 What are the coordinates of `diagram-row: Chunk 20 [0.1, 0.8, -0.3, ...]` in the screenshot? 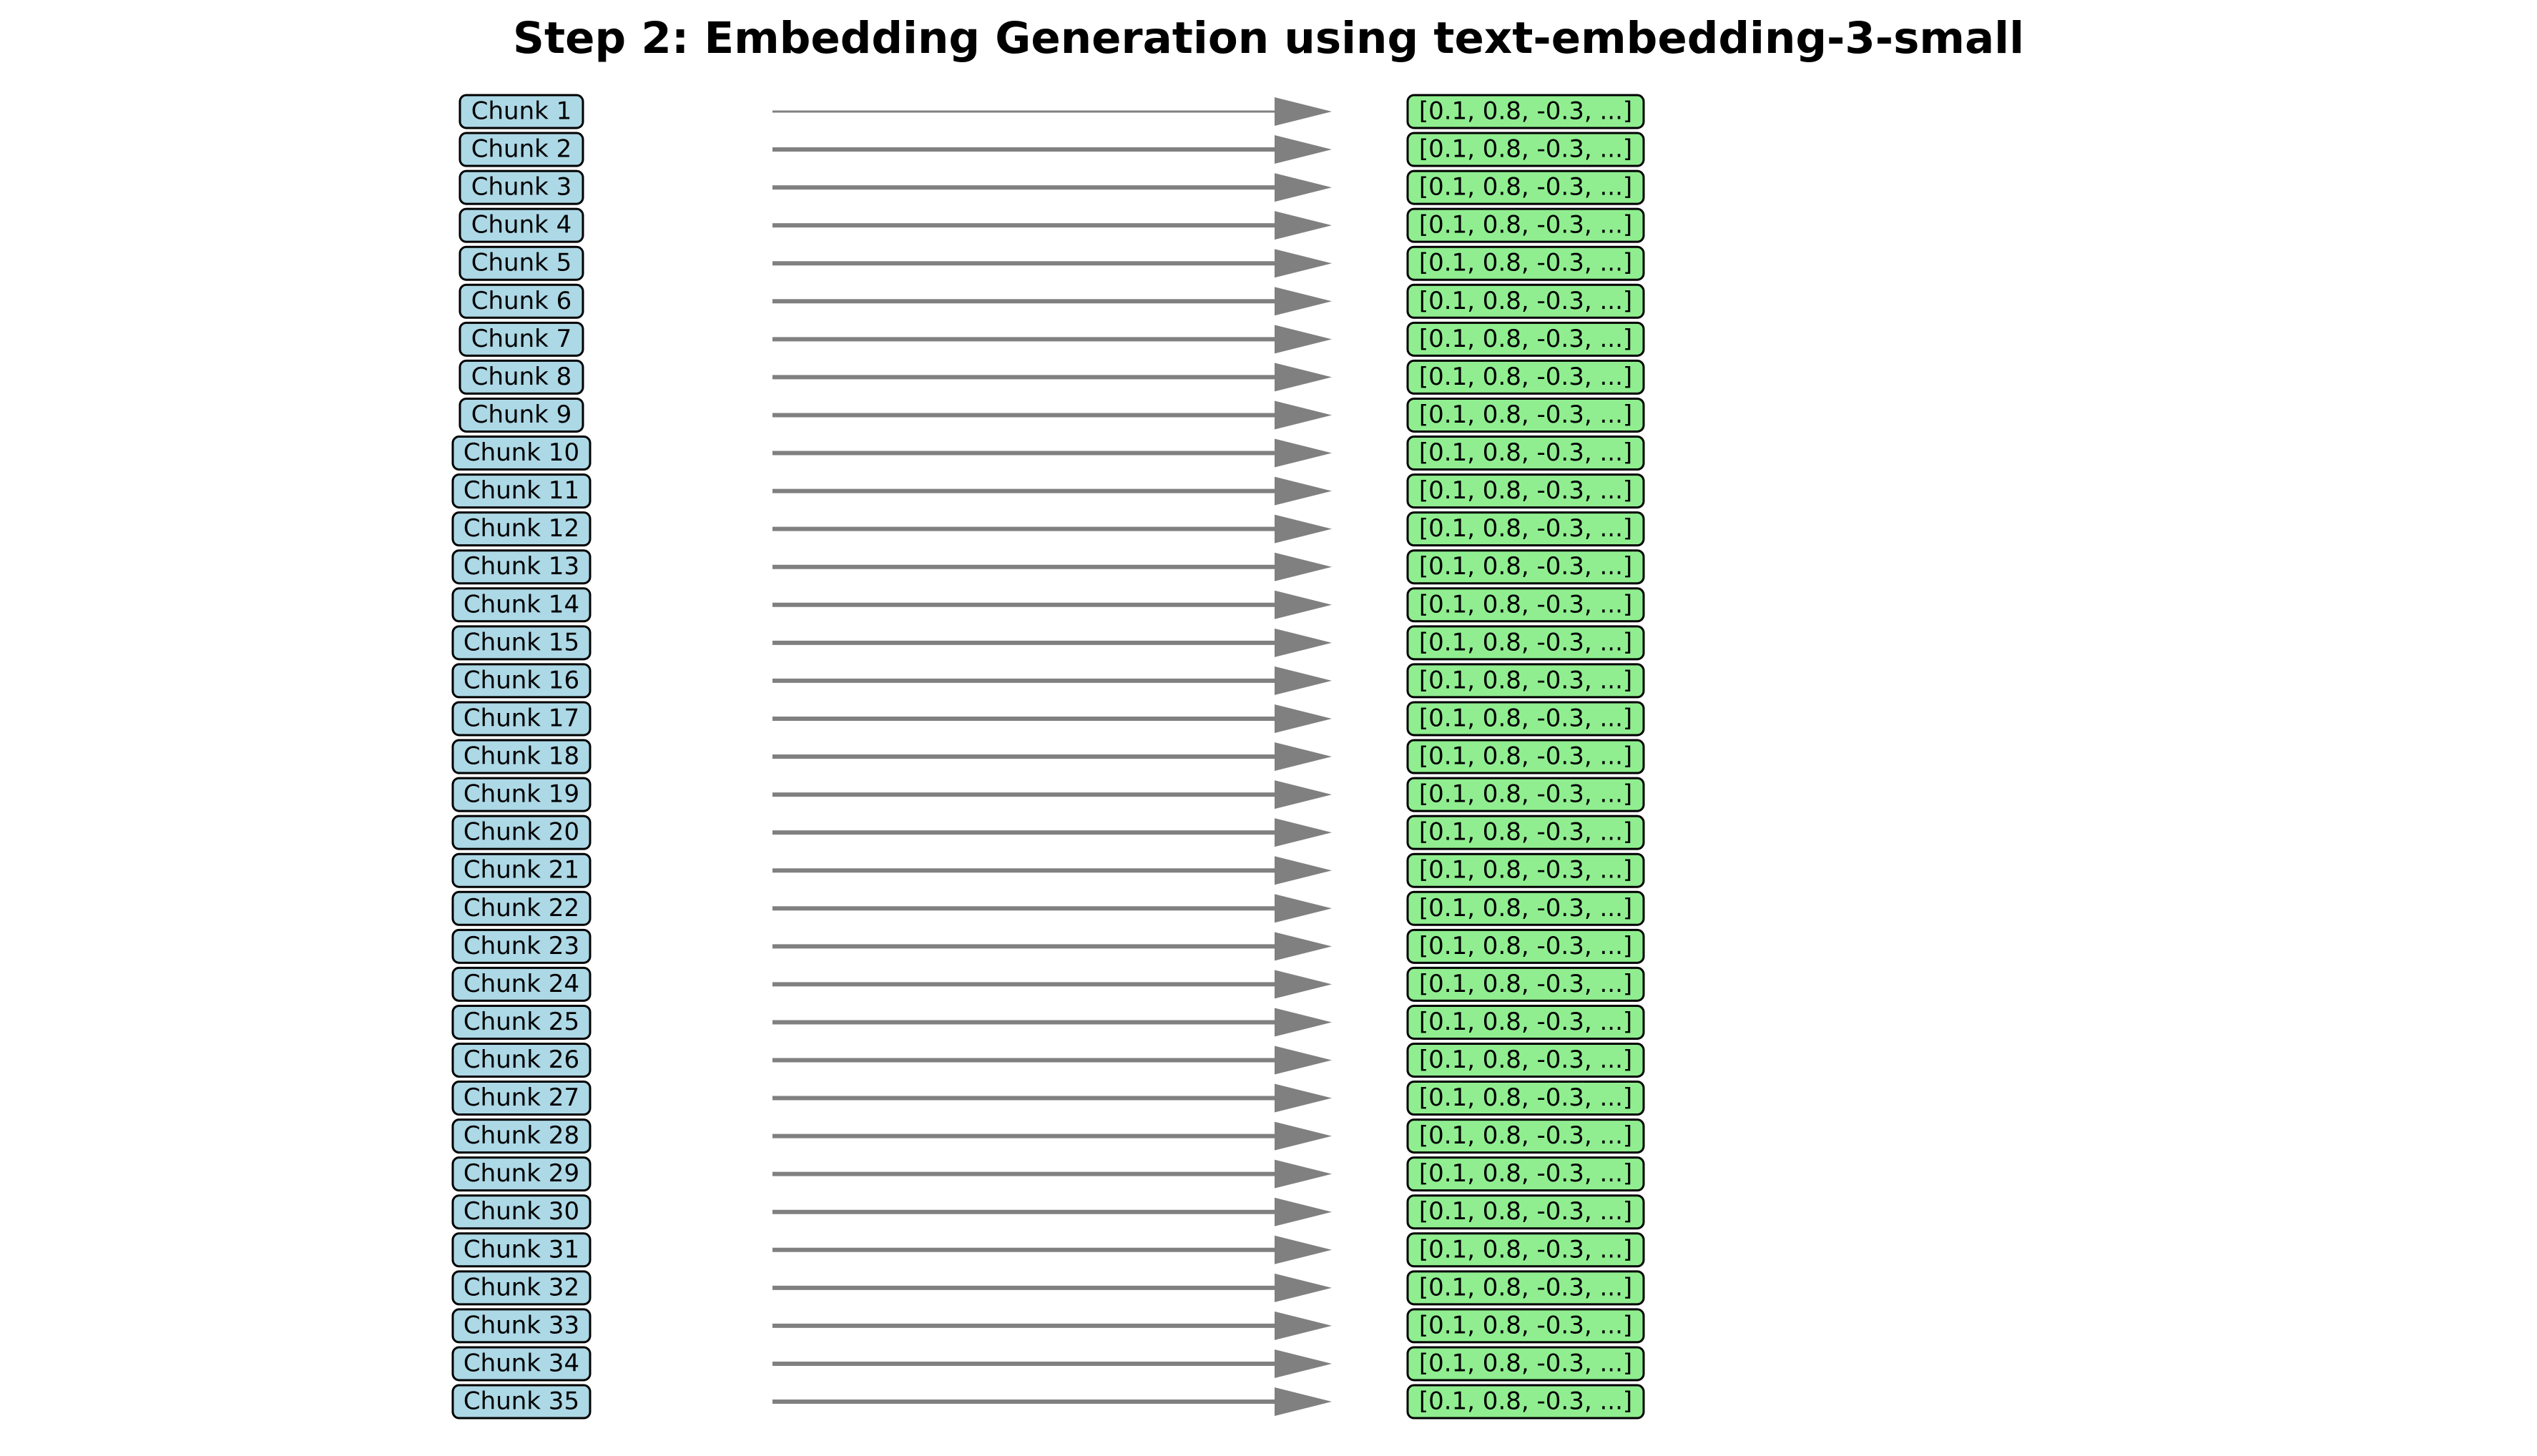 It's located at (1048, 832).